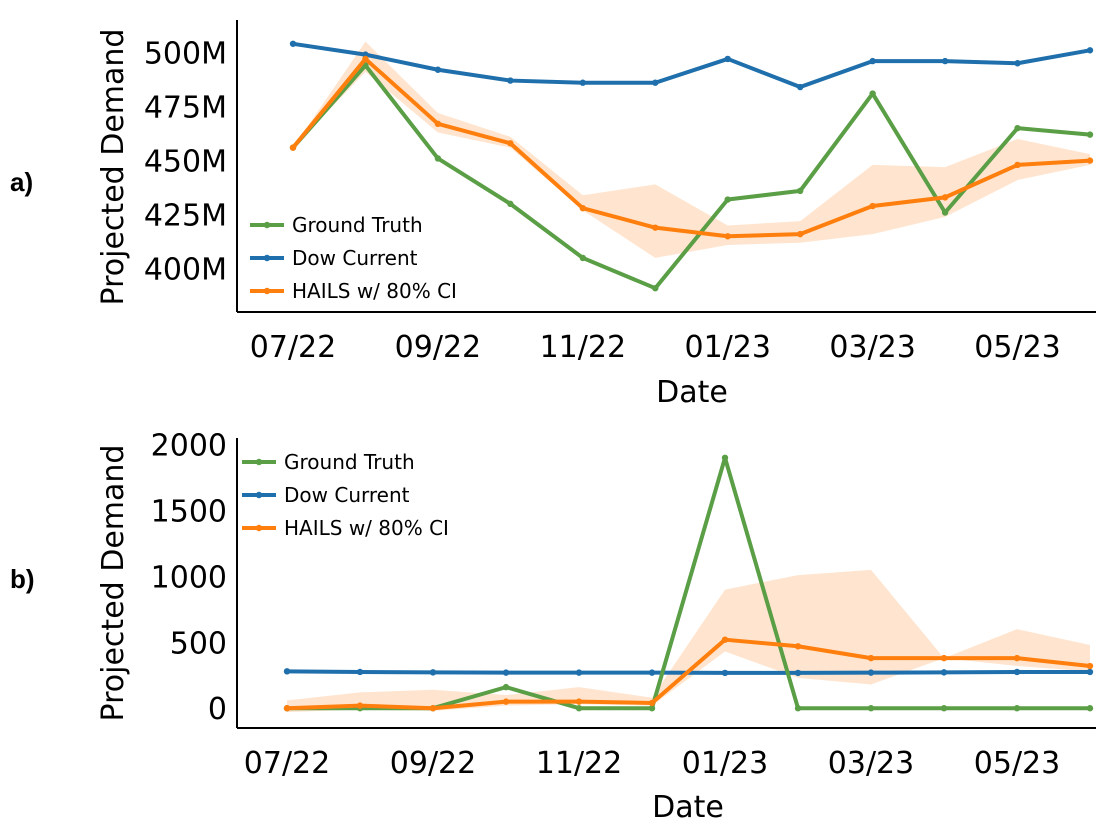 This screenshot has width=1101, height=834. I want to click on panel-label: a), so click(21, 182).